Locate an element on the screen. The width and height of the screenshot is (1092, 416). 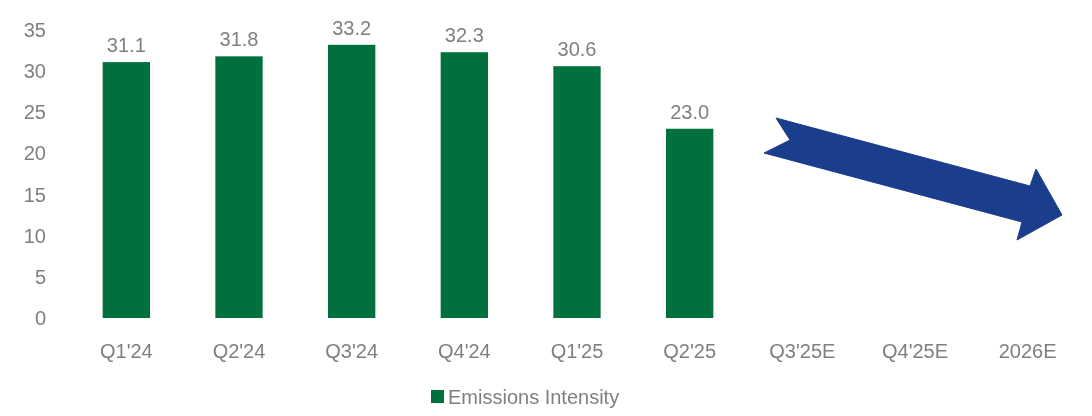
x-tick-label: Q1'25 is located at coordinates (577, 351).